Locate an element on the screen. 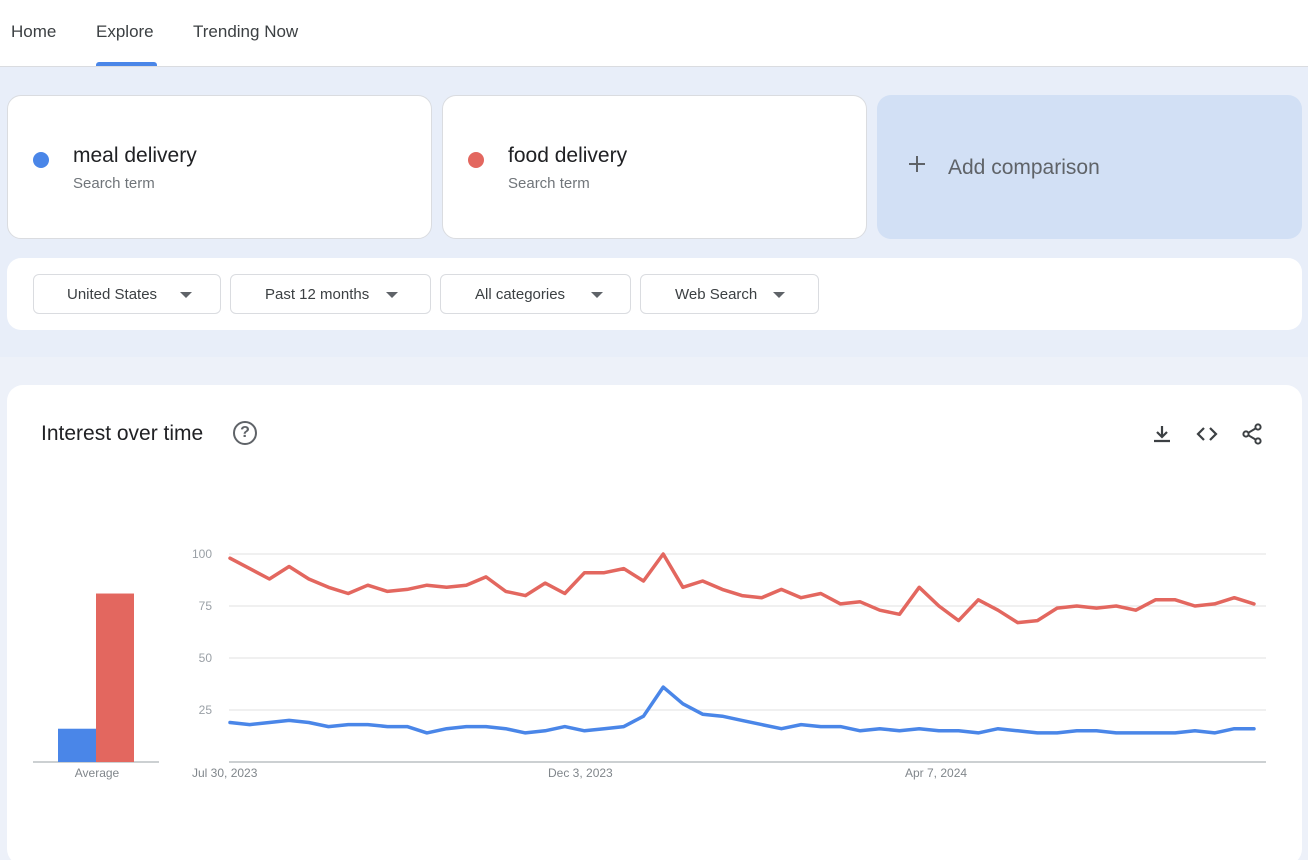 The width and height of the screenshot is (1308, 860). x-tick-label: Dec 3, 2023 is located at coordinates (580, 773).